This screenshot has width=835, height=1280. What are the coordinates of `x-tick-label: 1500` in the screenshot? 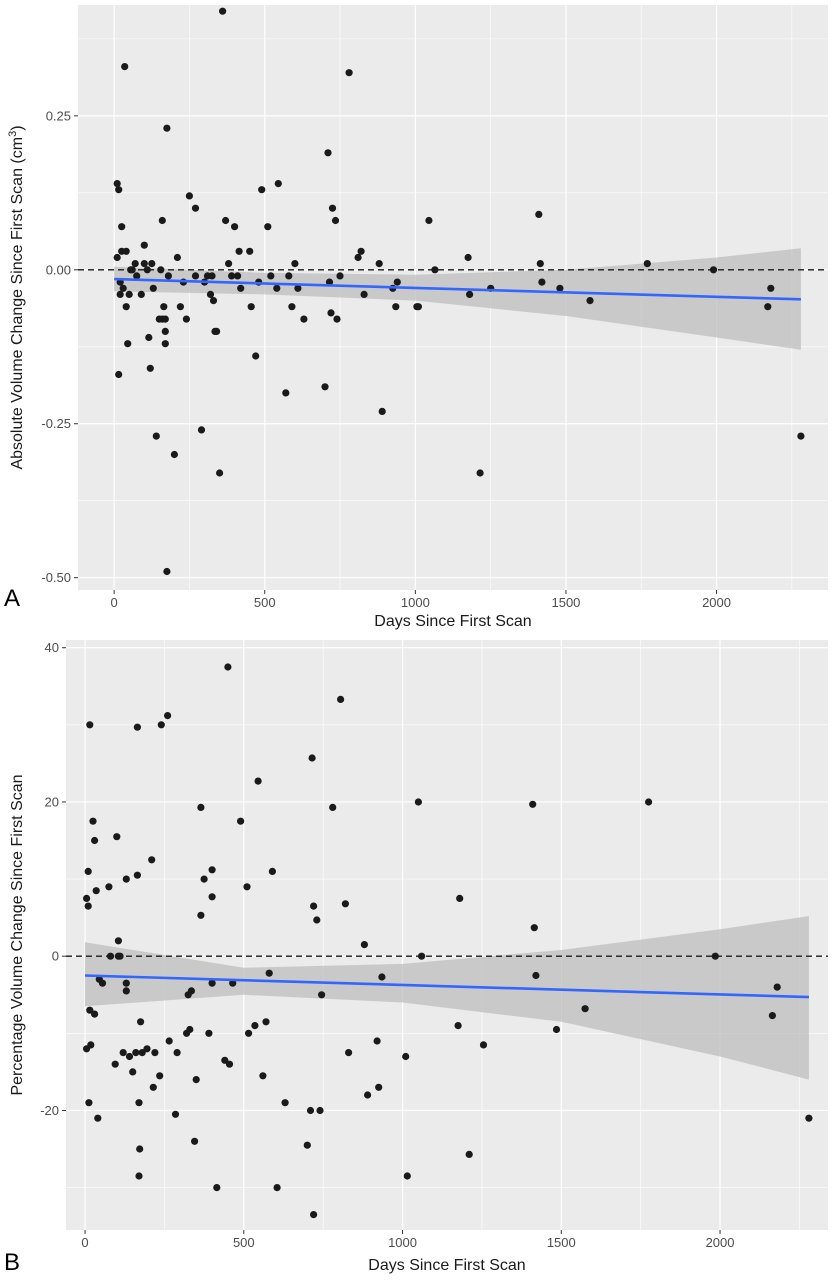 It's located at (565, 602).